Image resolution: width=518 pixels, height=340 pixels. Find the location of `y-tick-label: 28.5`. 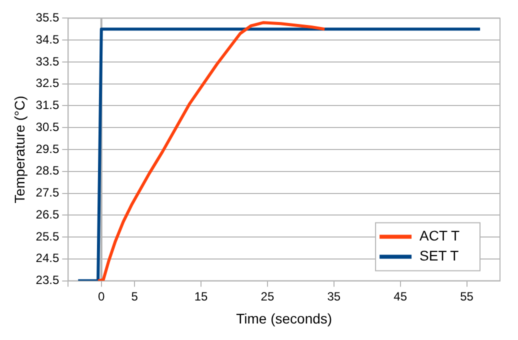

y-tick-label: 28.5 is located at coordinates (48, 171).